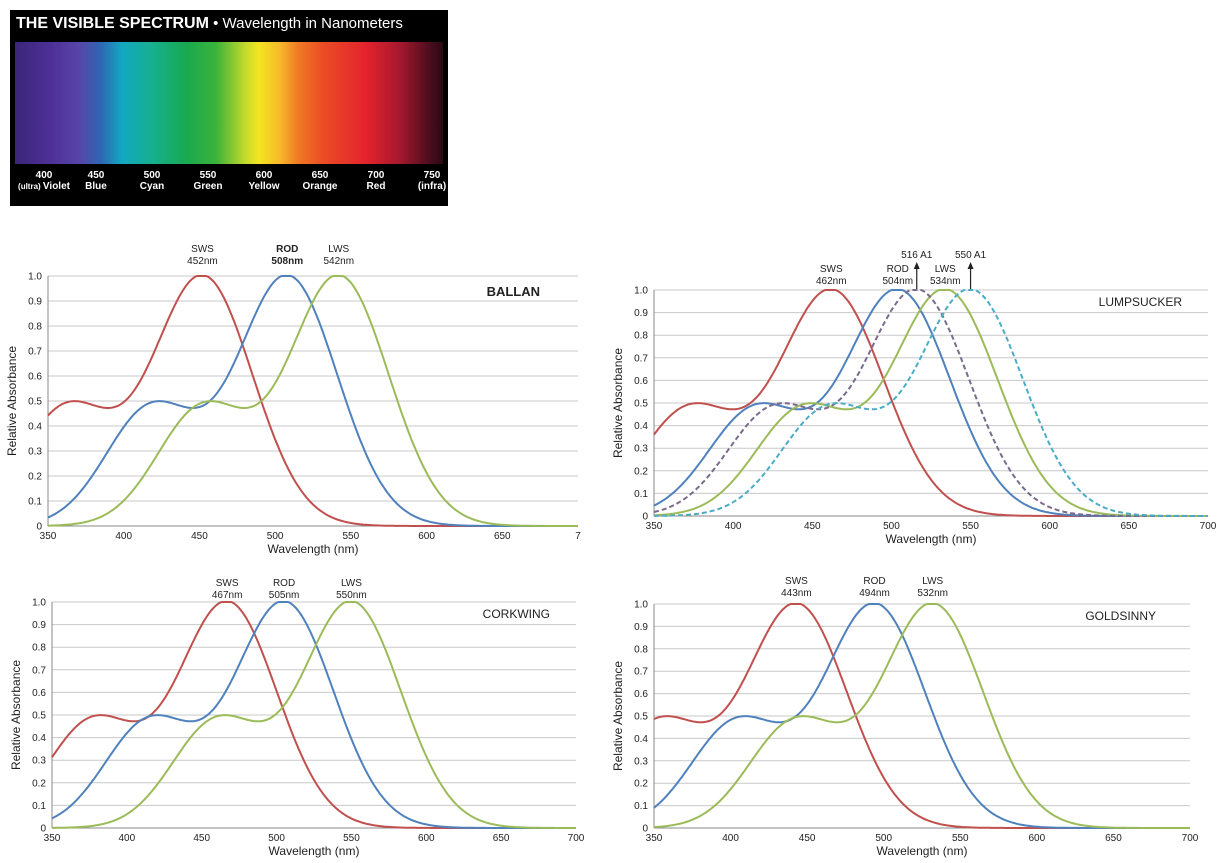 The width and height of the screenshot is (1218, 863). I want to click on spectrum-tick-600: 600 Yellow, so click(264, 181).